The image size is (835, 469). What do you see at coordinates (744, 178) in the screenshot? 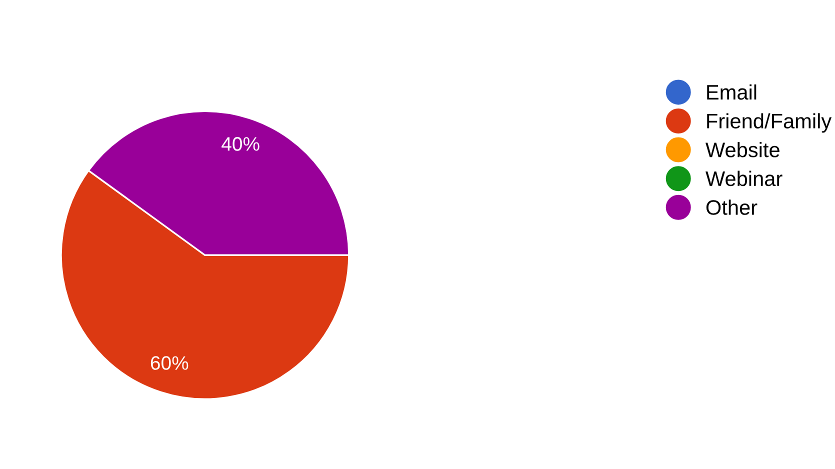
I see `legend-label: Webinar` at bounding box center [744, 178].